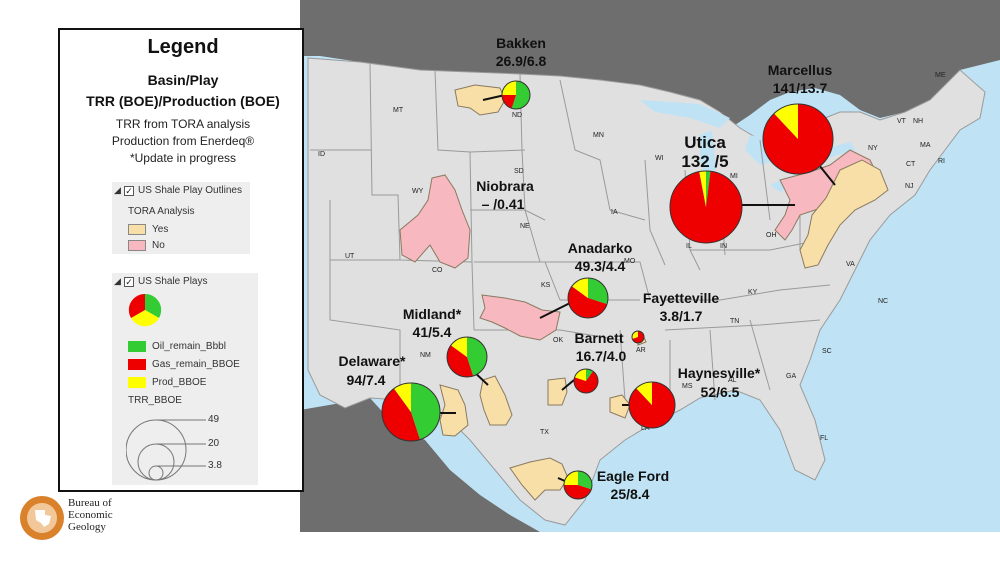  I want to click on bakken-pie-prod-slice, so click(509, 88).